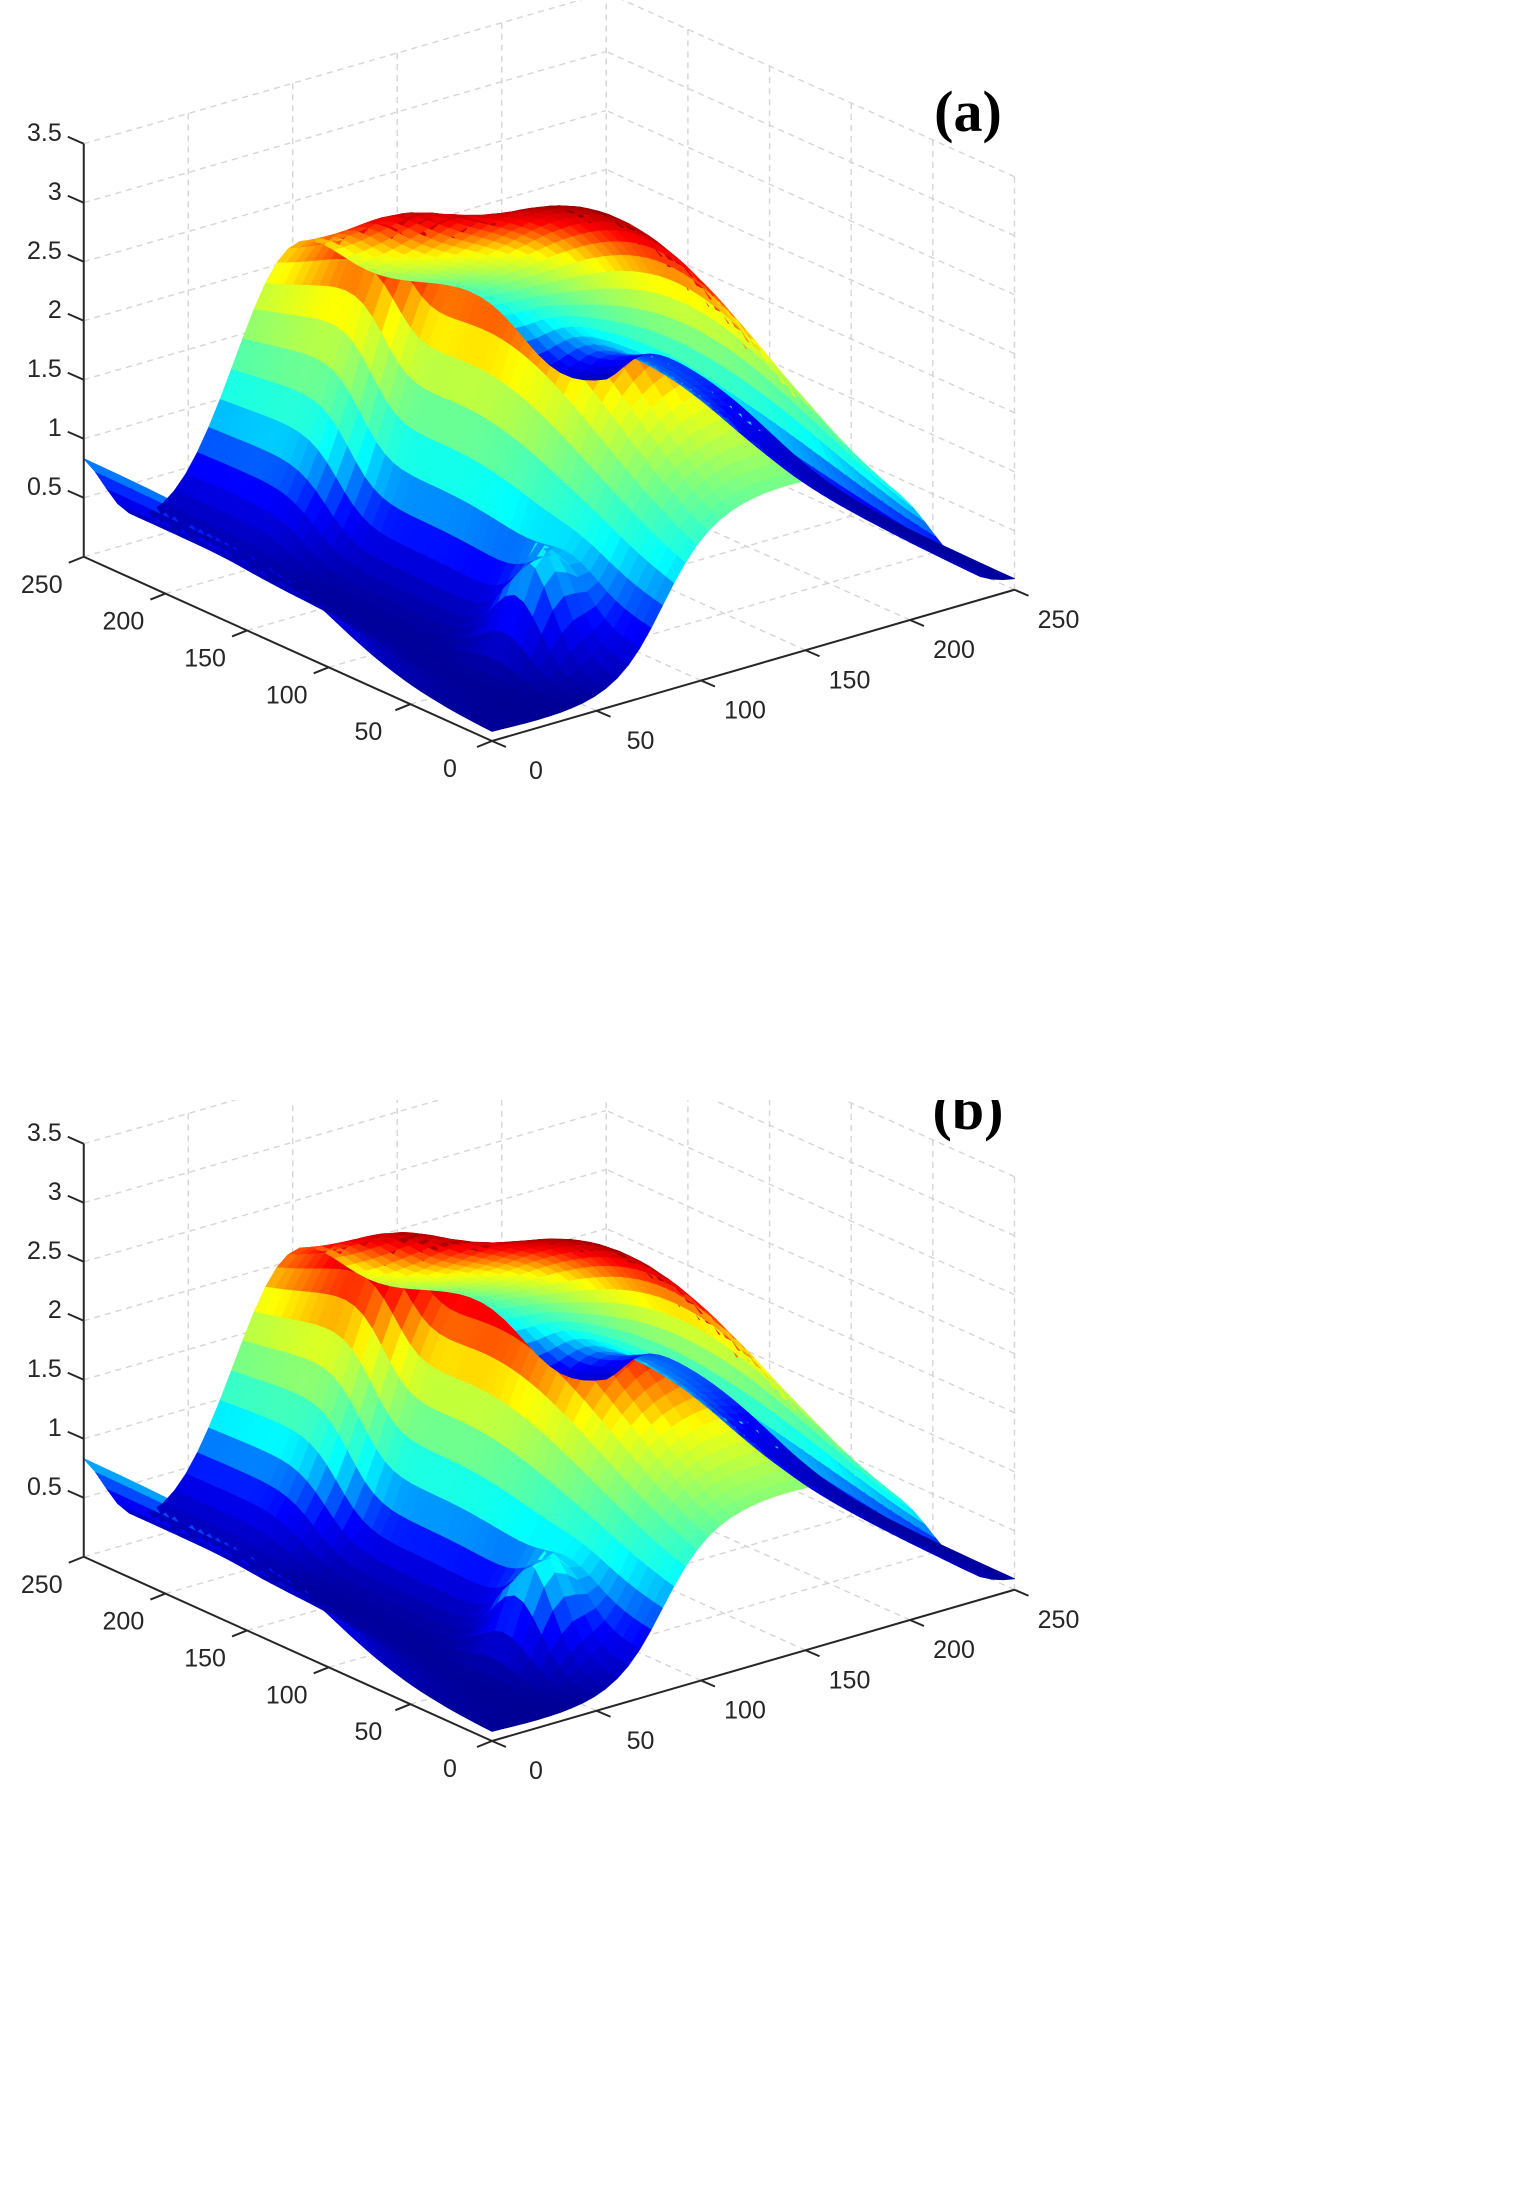  I want to click on panel-label: (a), so click(968, 111).